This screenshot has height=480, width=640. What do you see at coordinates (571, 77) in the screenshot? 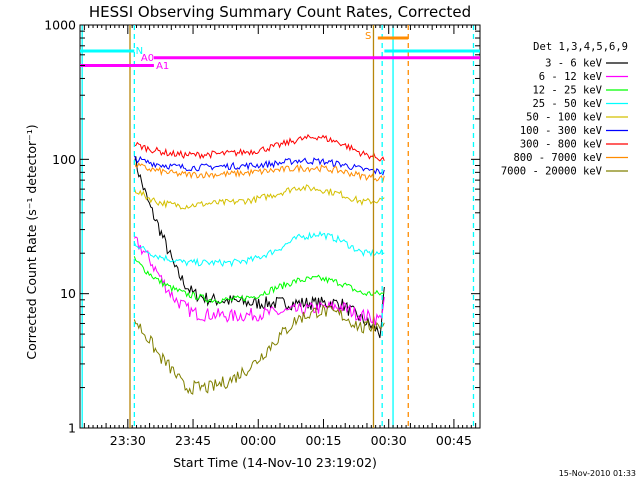
I see `legend-label-2: 6 - 12 keV` at bounding box center [571, 77].